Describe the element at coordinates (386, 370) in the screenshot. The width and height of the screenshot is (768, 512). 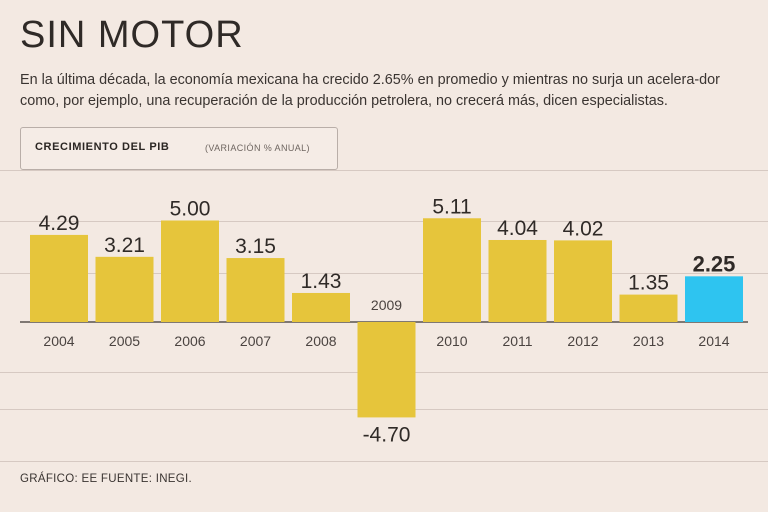
I see `bar-2009` at that location.